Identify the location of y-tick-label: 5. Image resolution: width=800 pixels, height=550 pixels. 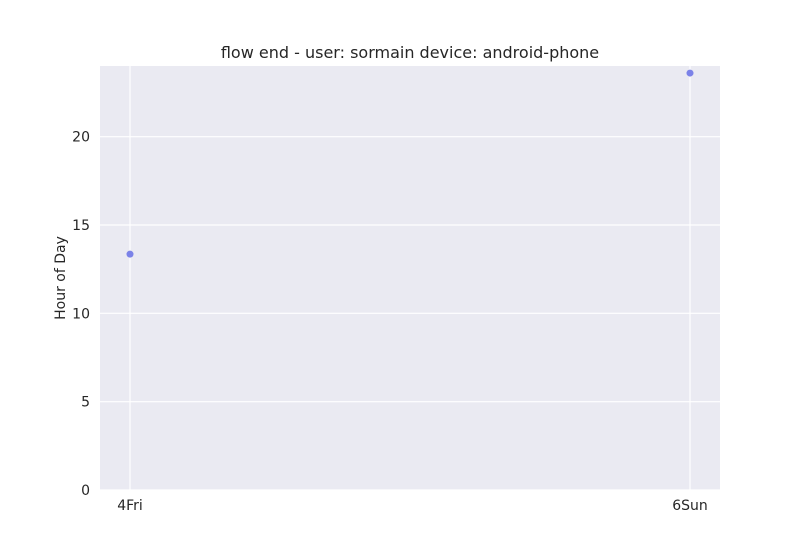
(85, 403).